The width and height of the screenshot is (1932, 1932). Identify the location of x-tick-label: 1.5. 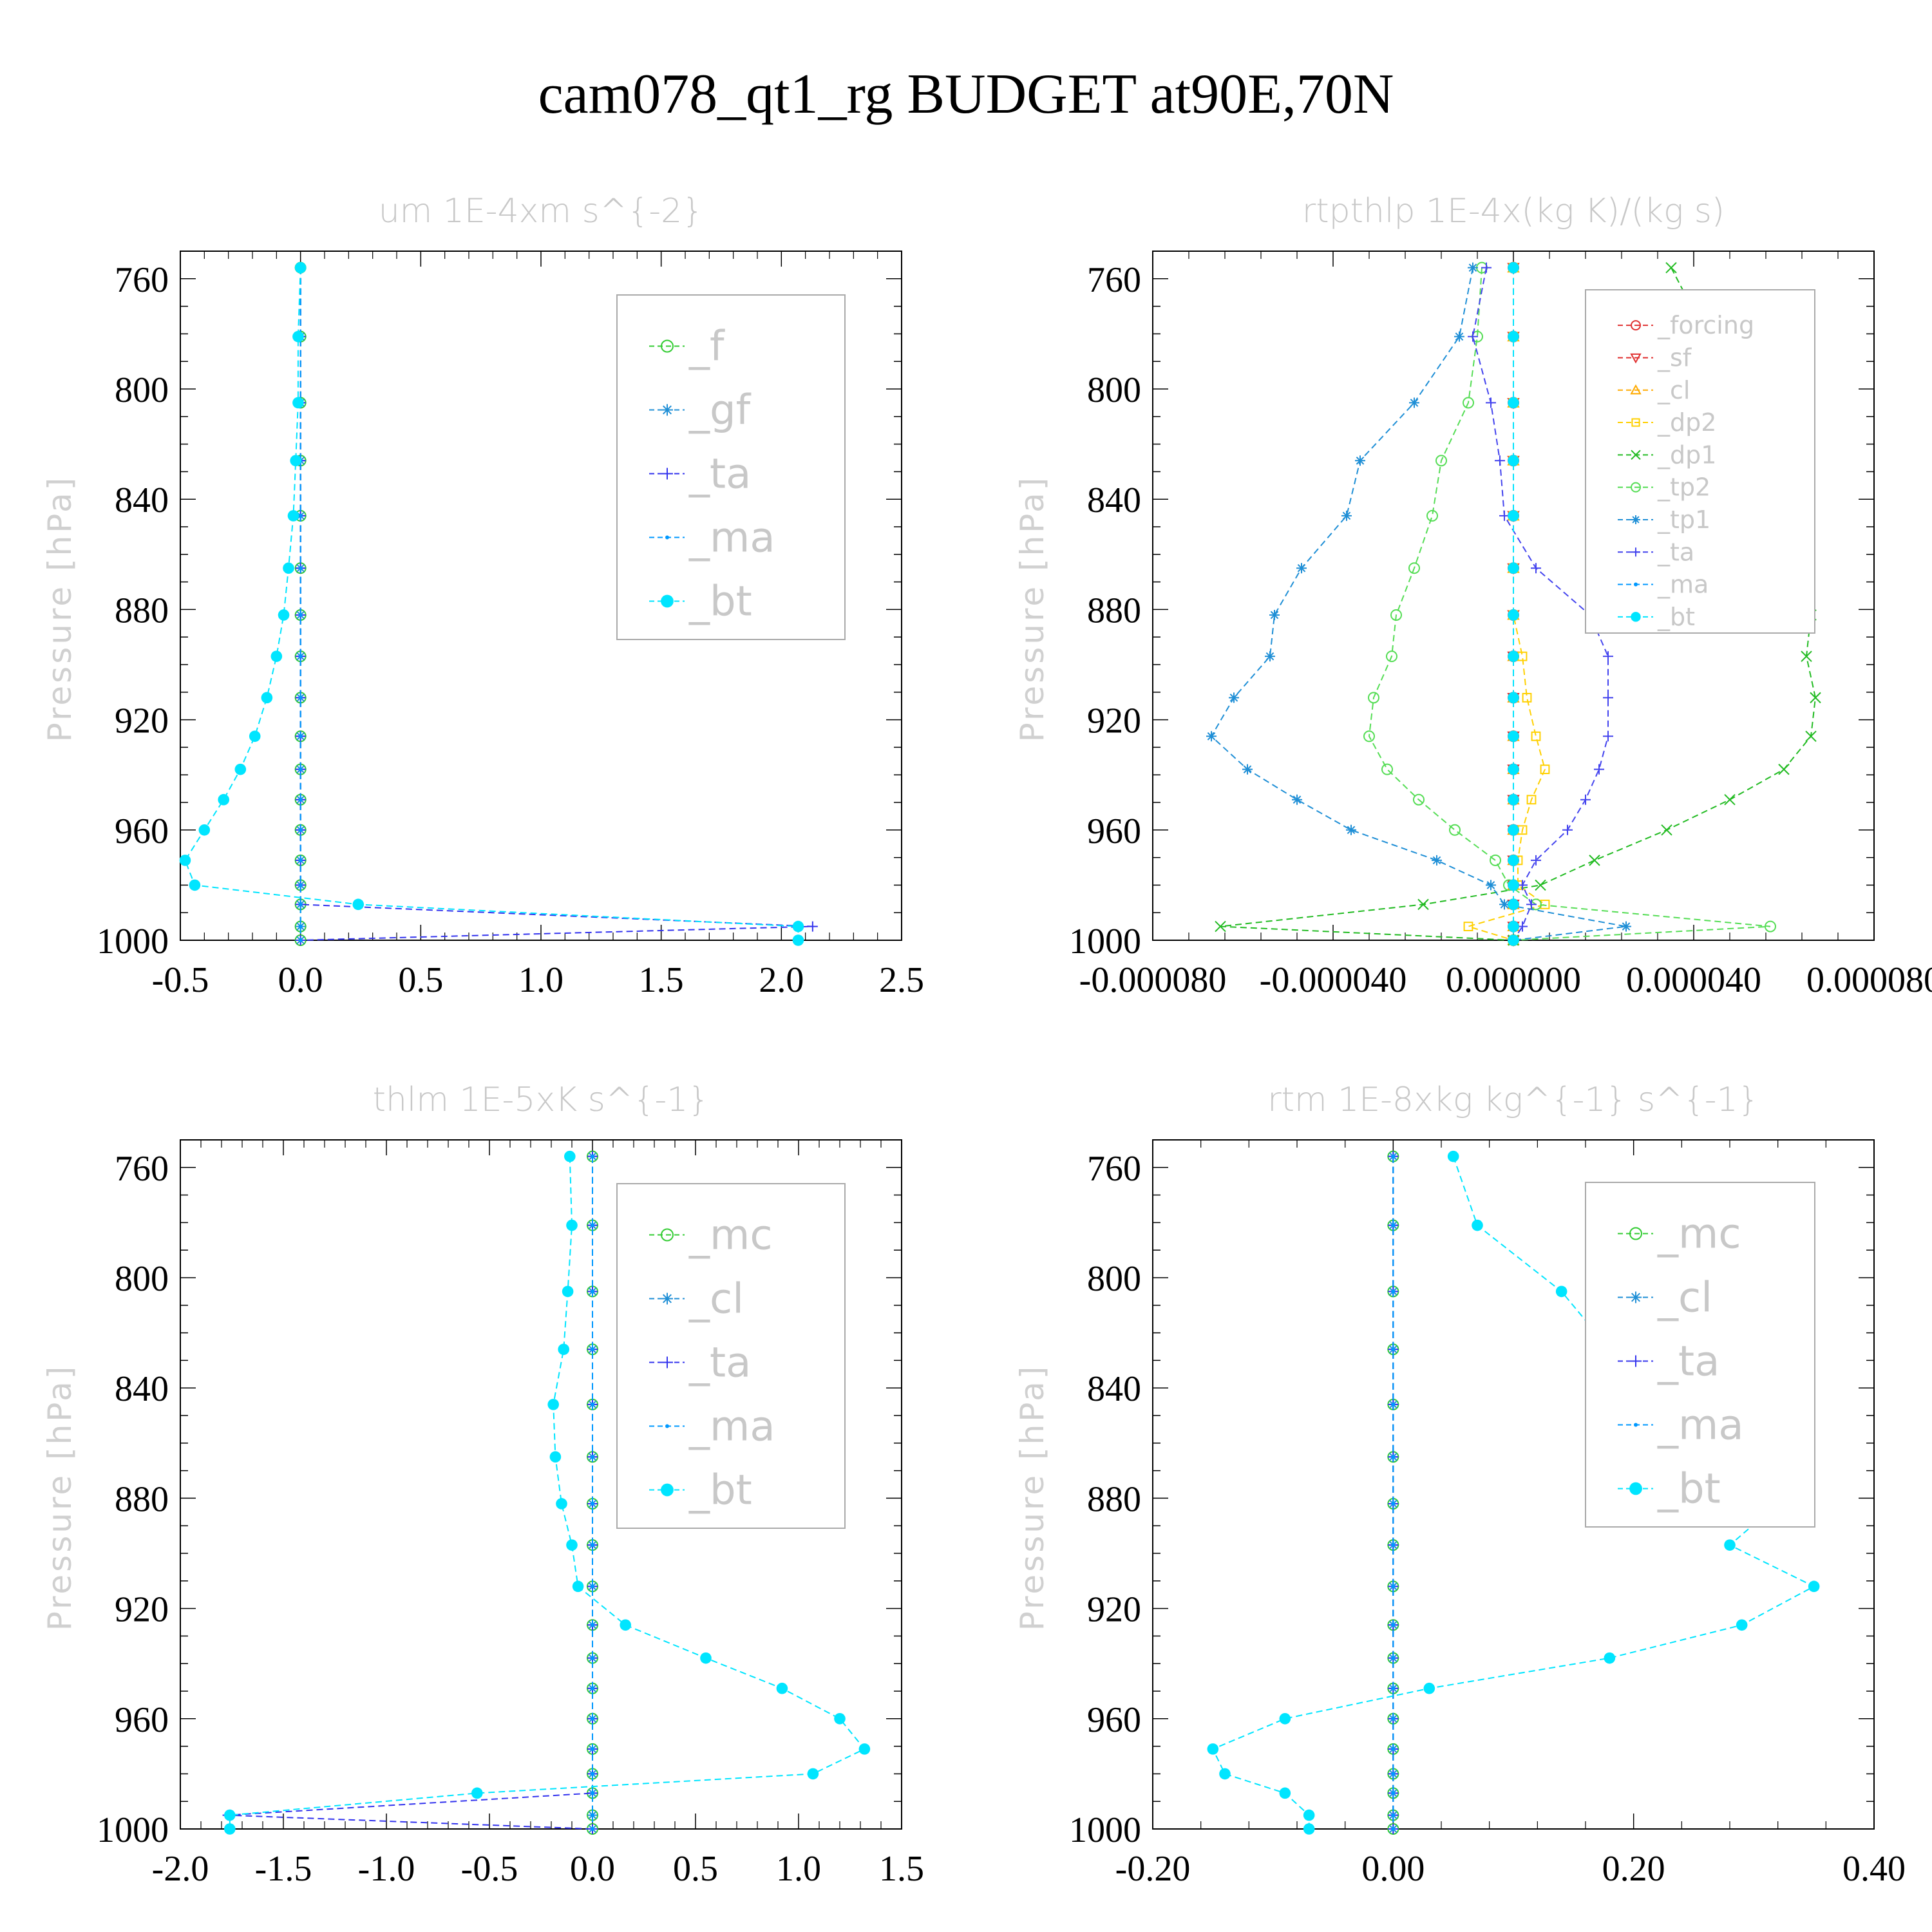
(661, 980).